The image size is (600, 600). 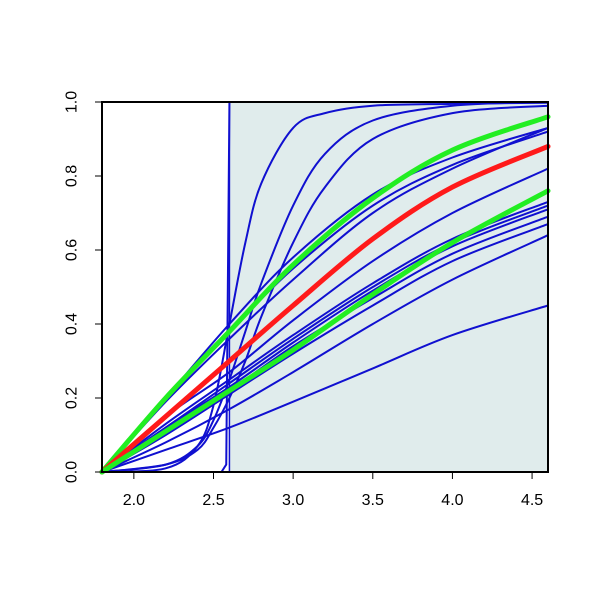 What do you see at coordinates (213, 500) in the screenshot?
I see `x-tick-label: 2.5` at bounding box center [213, 500].